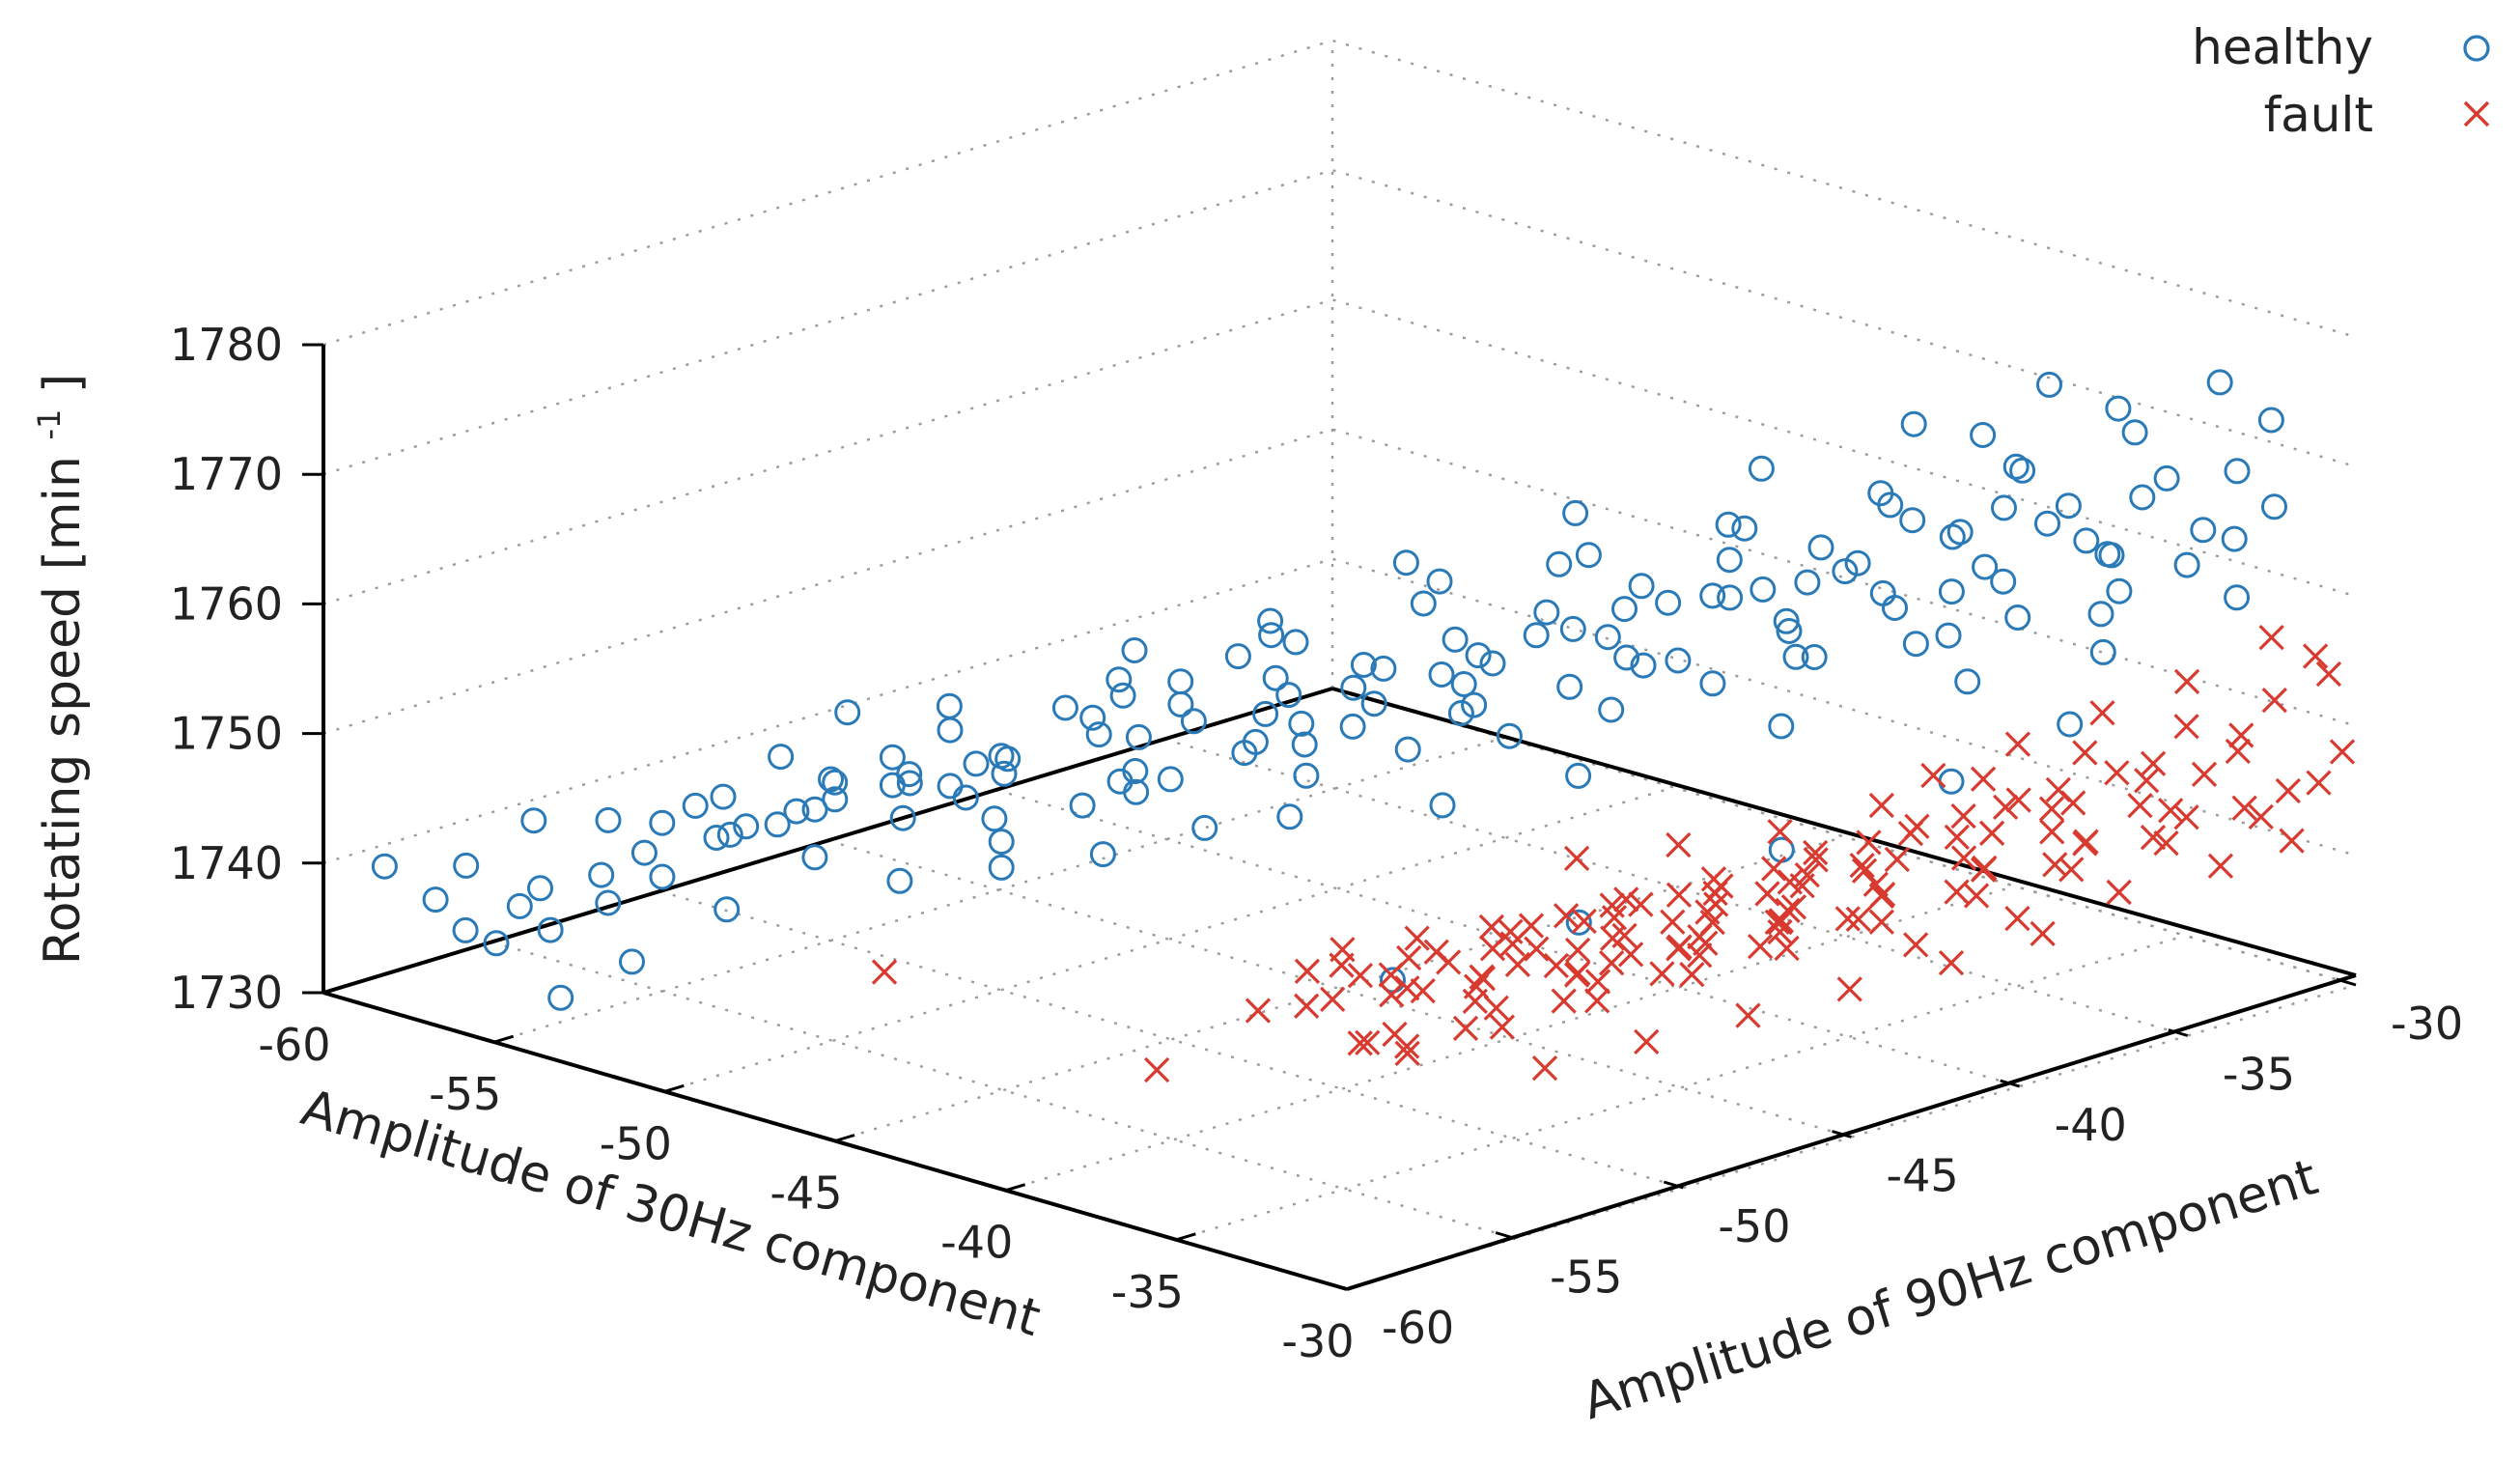  Describe the element at coordinates (1923, 1176) in the screenshot. I see `y-tick-label-3: -45` at that location.